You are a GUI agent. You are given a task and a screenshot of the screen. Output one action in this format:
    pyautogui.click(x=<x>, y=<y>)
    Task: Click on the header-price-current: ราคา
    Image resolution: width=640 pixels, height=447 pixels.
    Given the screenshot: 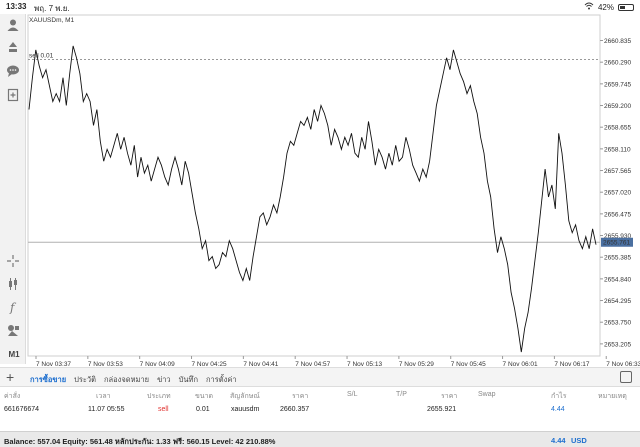 What is the action you would take?
    pyautogui.click(x=449, y=396)
    